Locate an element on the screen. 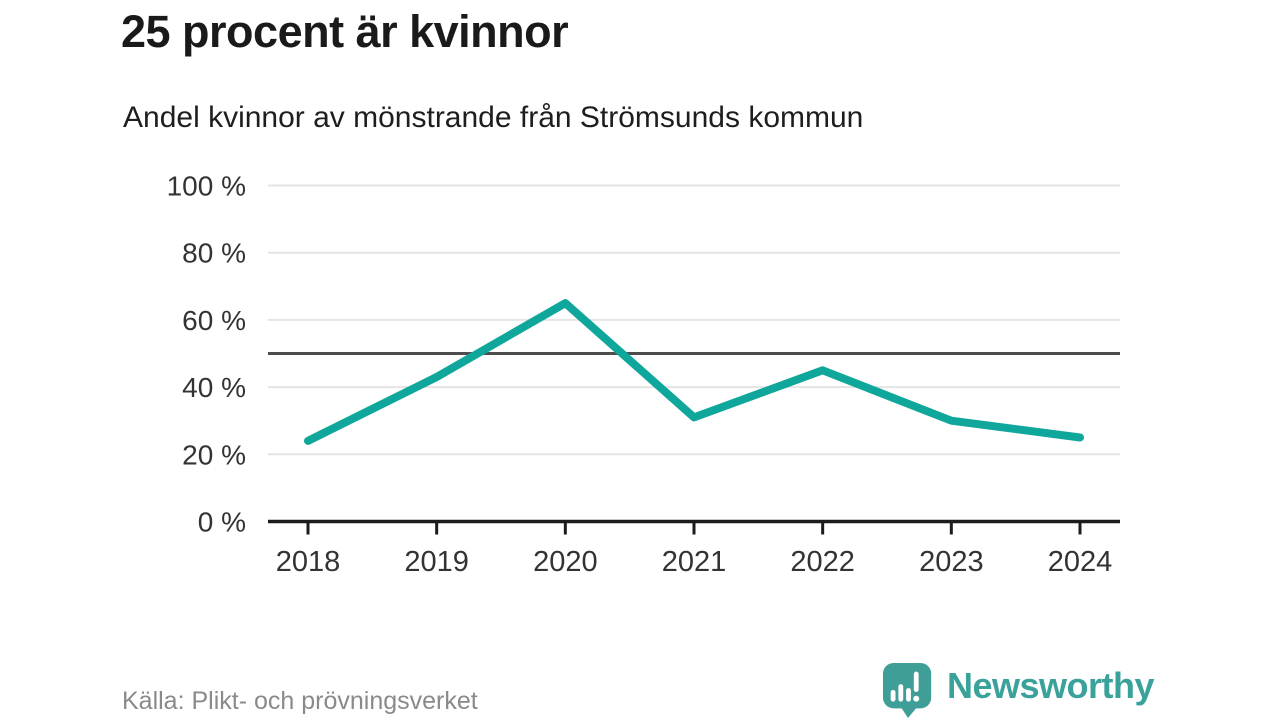  x-tick-label: 2018 is located at coordinates (308, 562).